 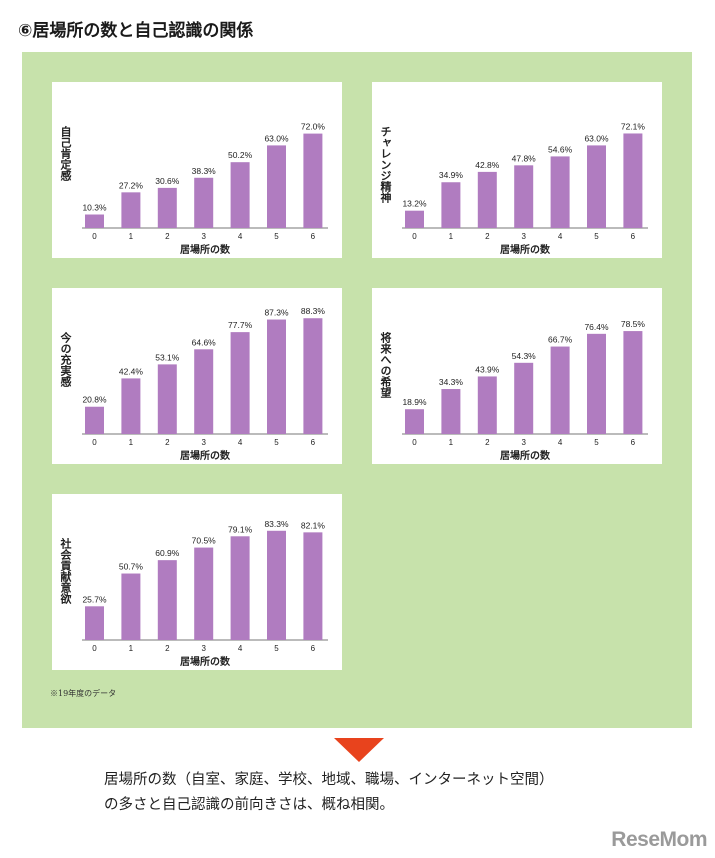 What do you see at coordinates (204, 342) in the screenshot?
I see `data-label: 64.6%` at bounding box center [204, 342].